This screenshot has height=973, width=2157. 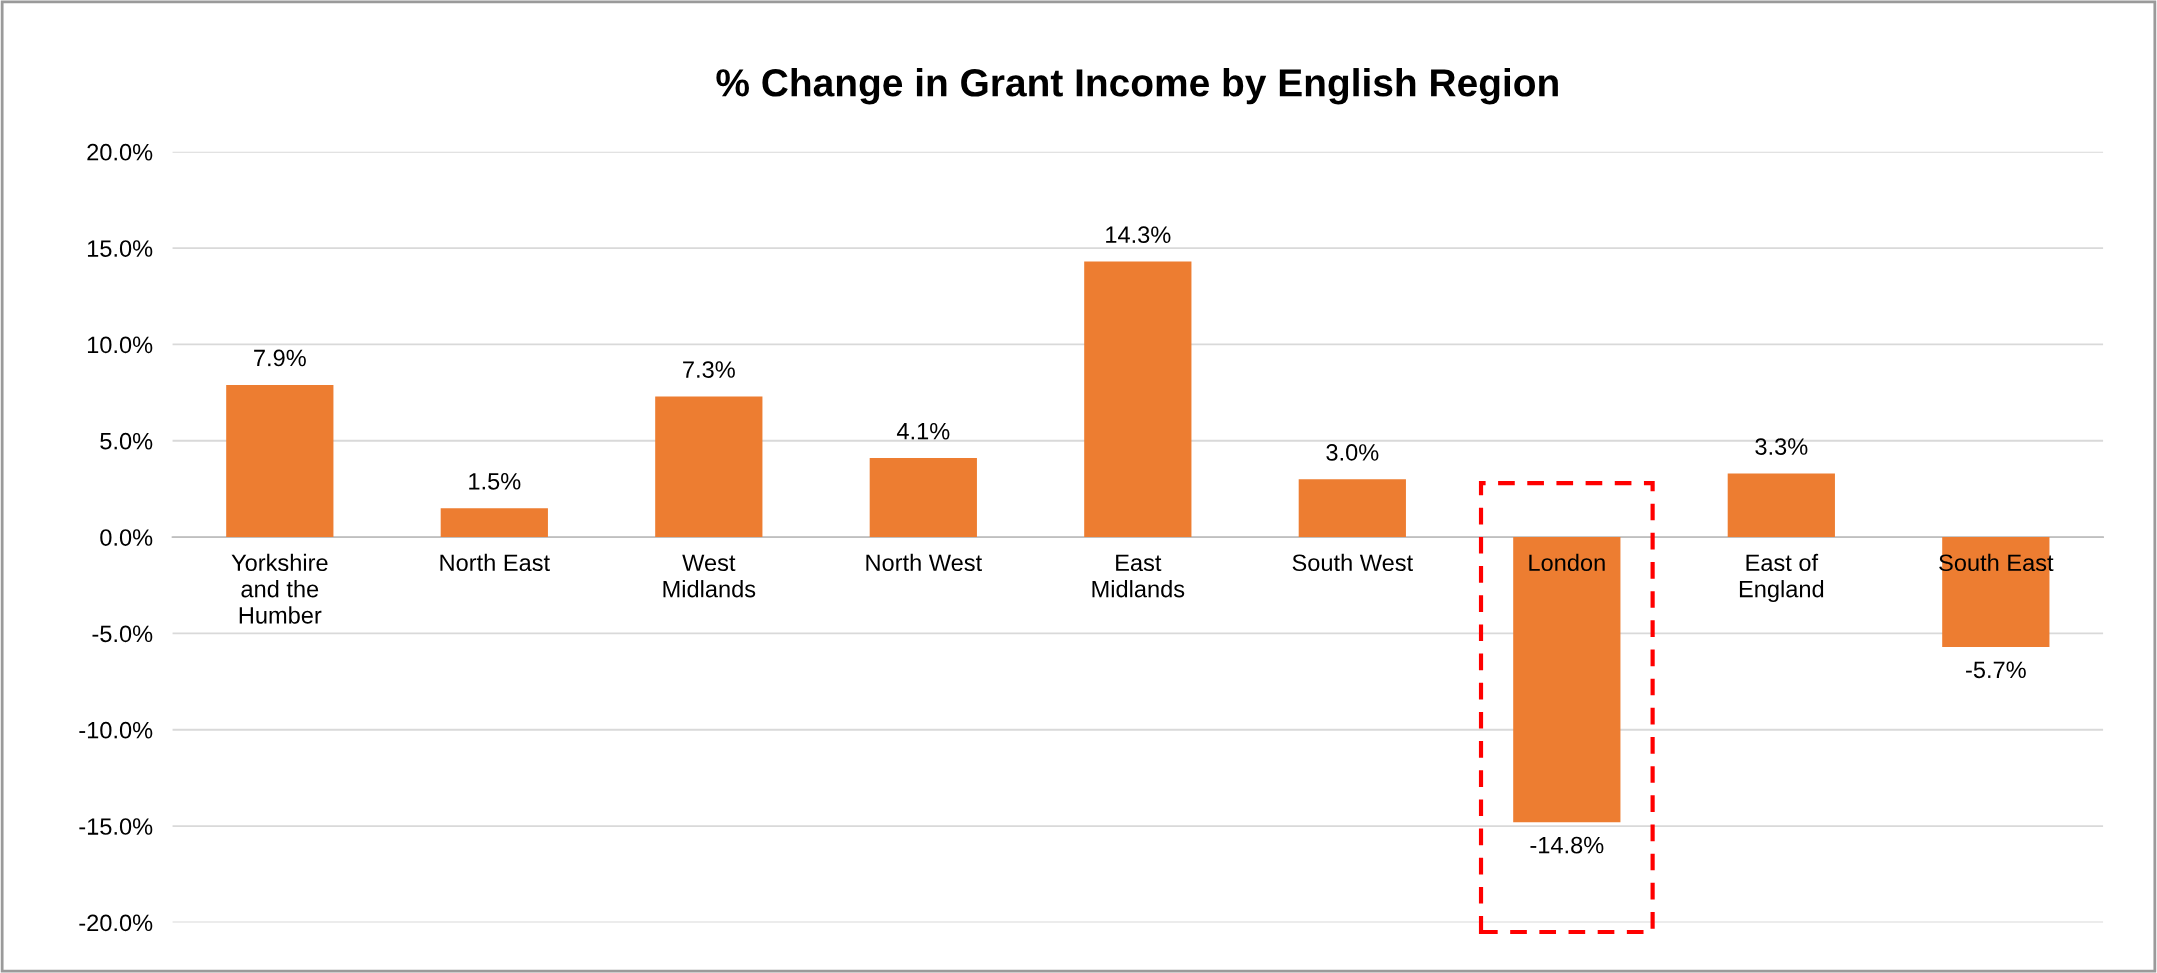 What do you see at coordinates (1138, 235) in the screenshot?
I see `data-label: 14.3%` at bounding box center [1138, 235].